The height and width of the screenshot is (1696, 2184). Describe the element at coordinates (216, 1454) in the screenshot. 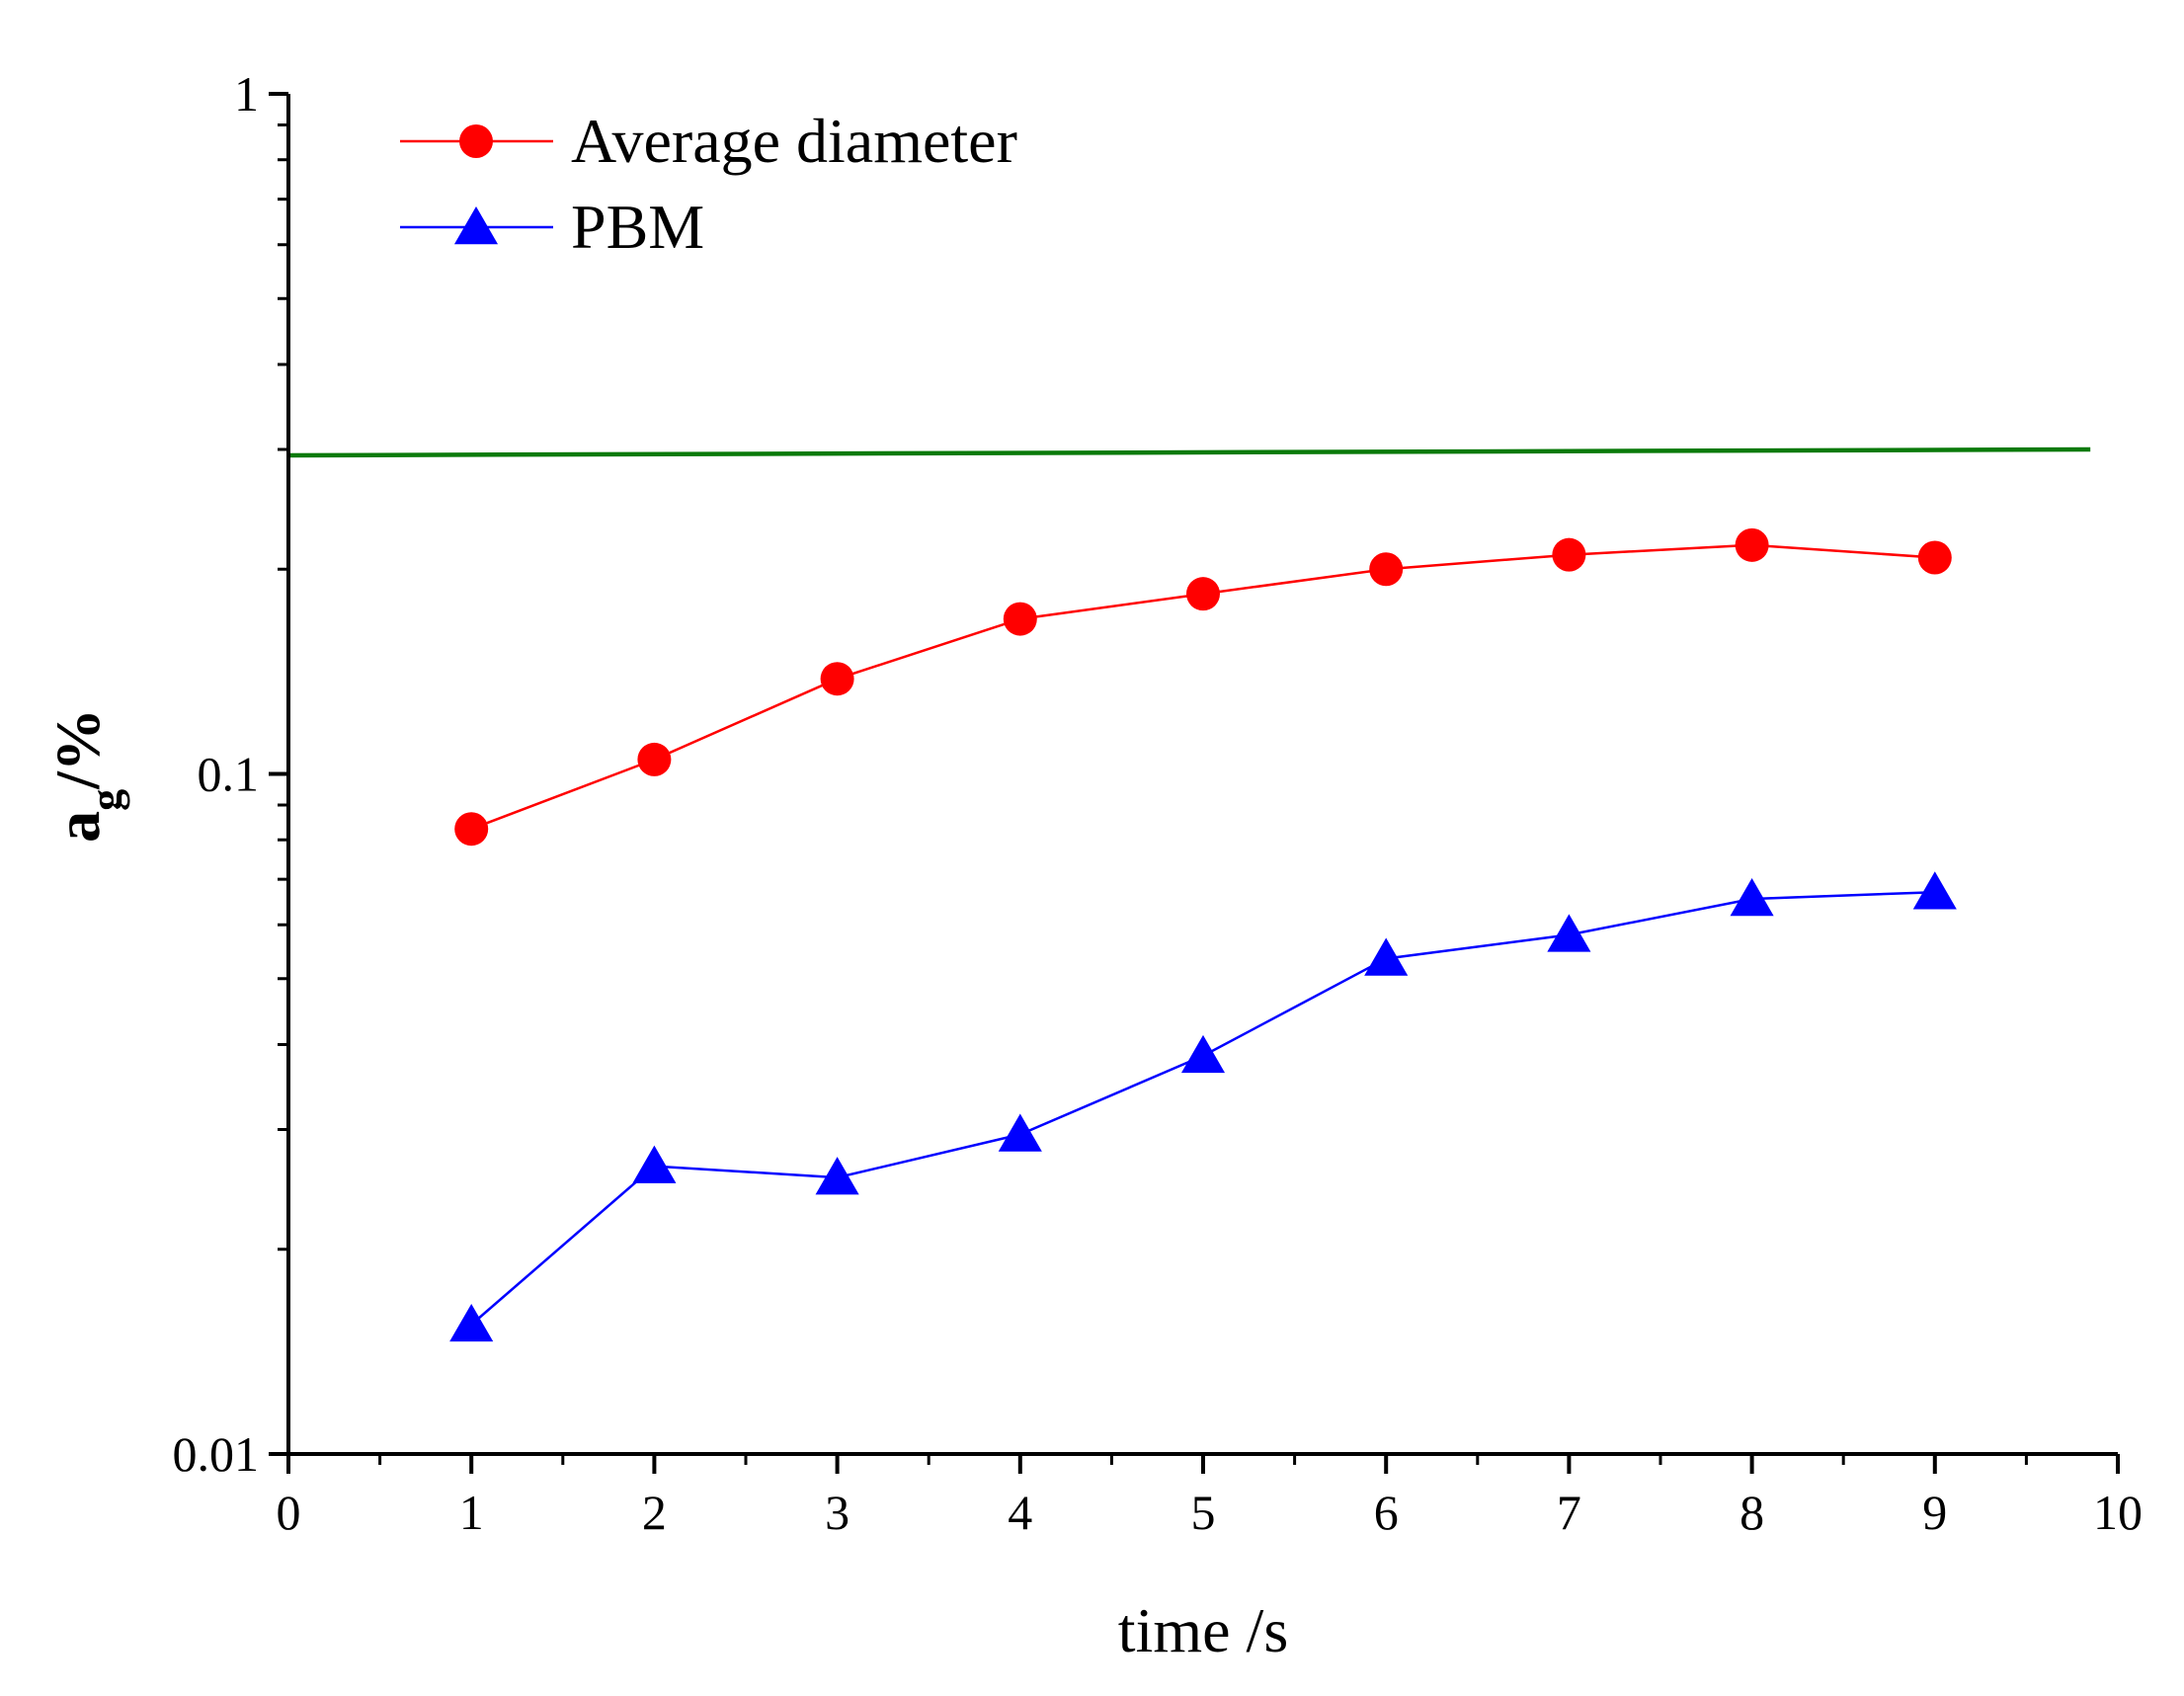

I see `y-tick-label: 0.01` at that location.